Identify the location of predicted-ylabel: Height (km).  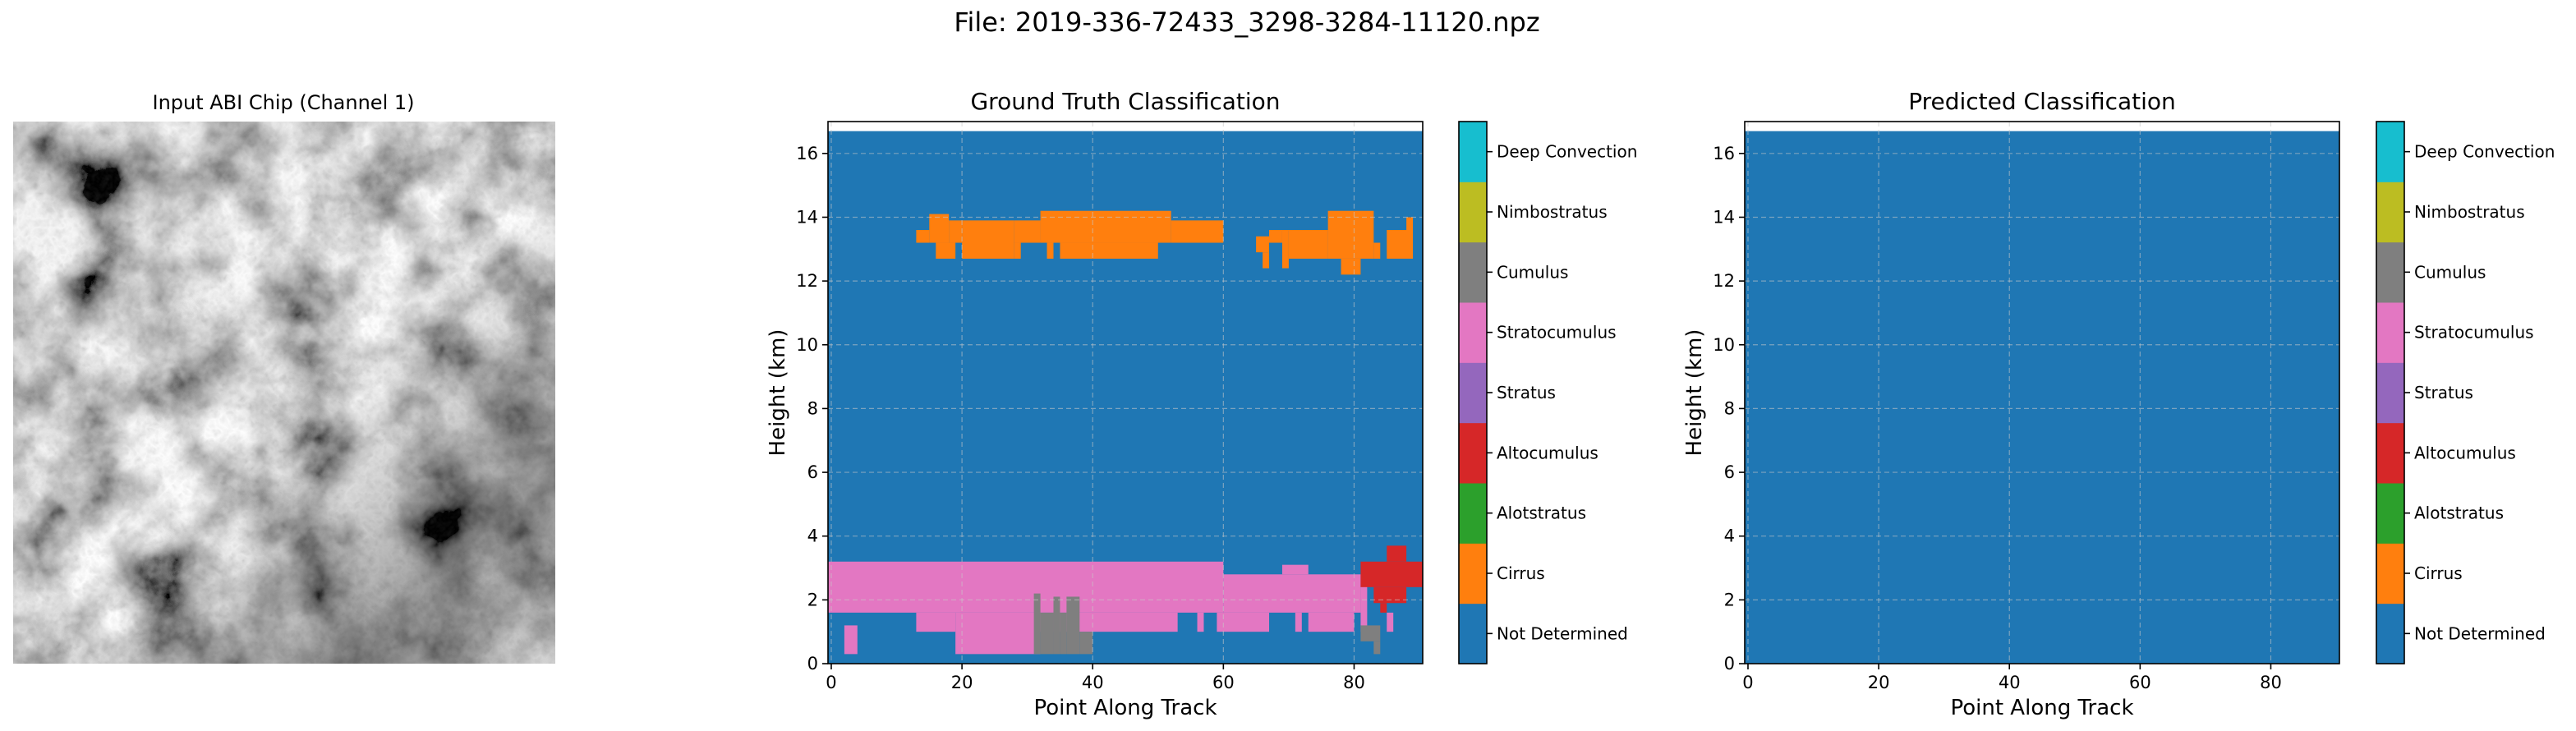
(1694, 393).